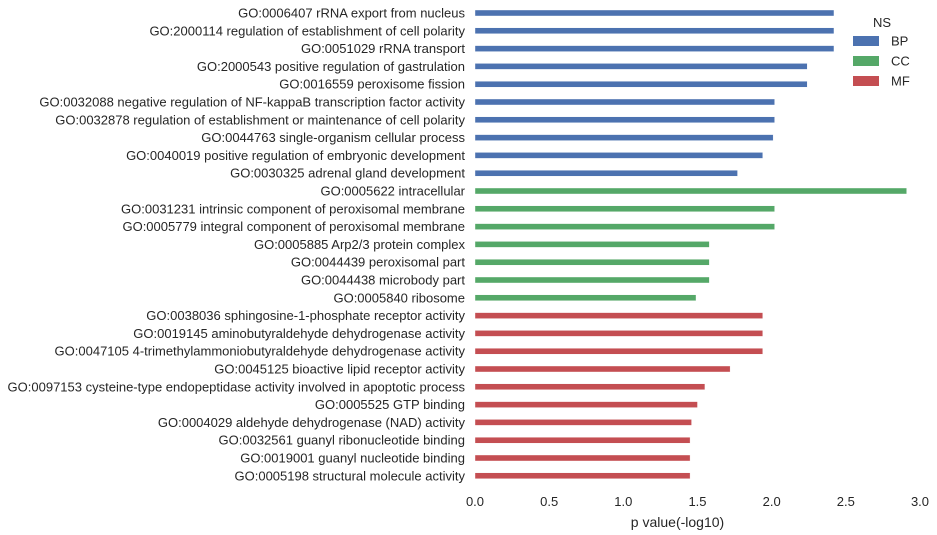 The width and height of the screenshot is (937, 535). I want to click on legend-label-cc: CC, so click(900, 61).